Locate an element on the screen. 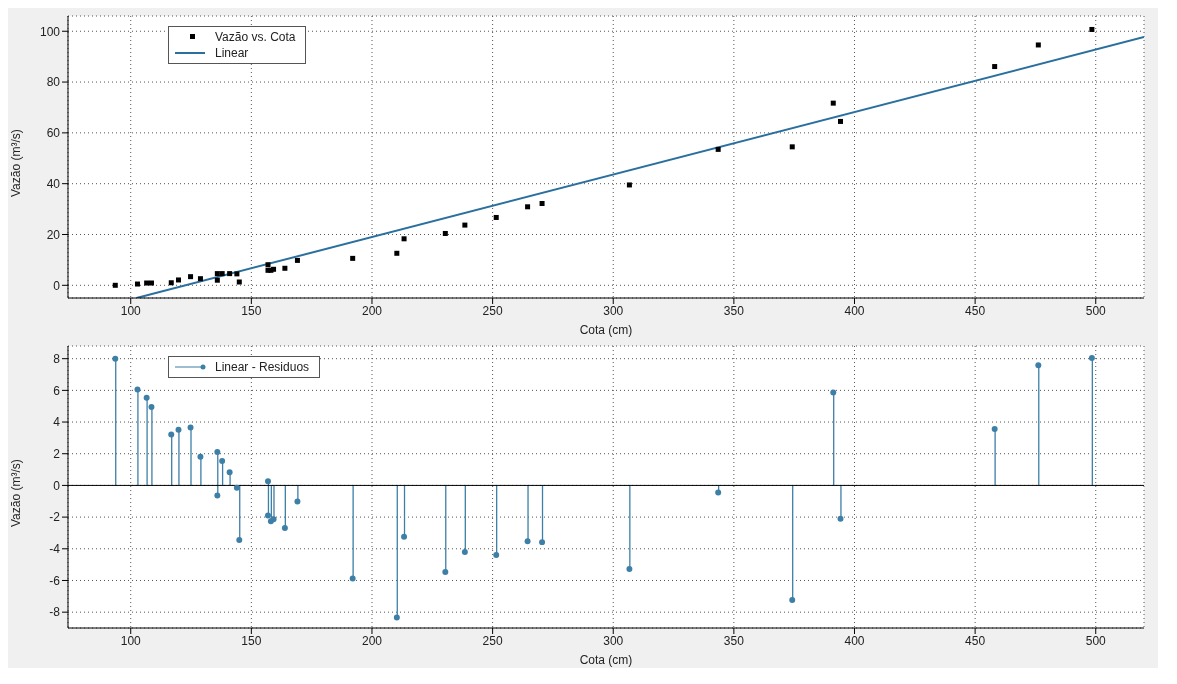 The image size is (1177, 684). legend-label: Linear is located at coordinates (232, 53).